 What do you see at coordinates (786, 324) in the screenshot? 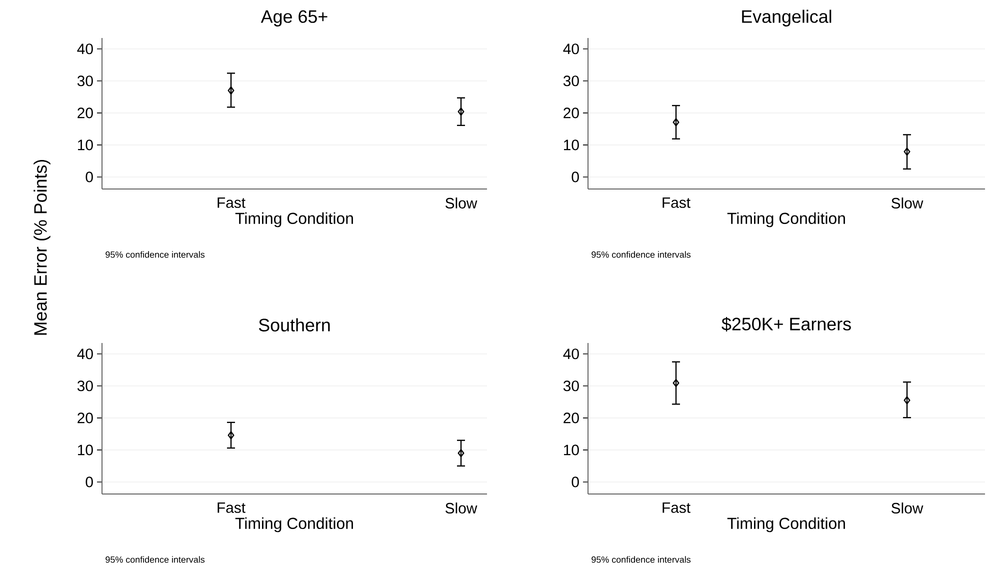
I see `chart-title: $250K+ Earners` at bounding box center [786, 324].